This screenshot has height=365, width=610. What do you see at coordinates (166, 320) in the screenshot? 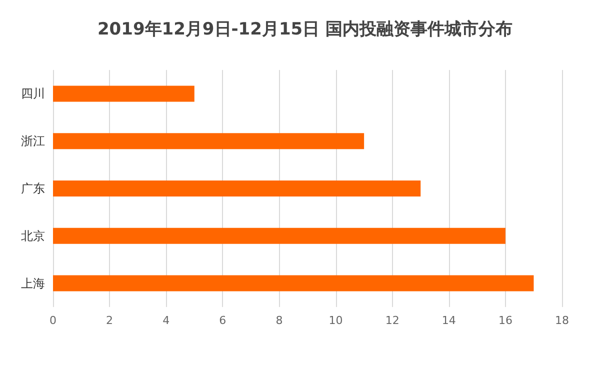
I see `x-tick-label: 4` at bounding box center [166, 320].